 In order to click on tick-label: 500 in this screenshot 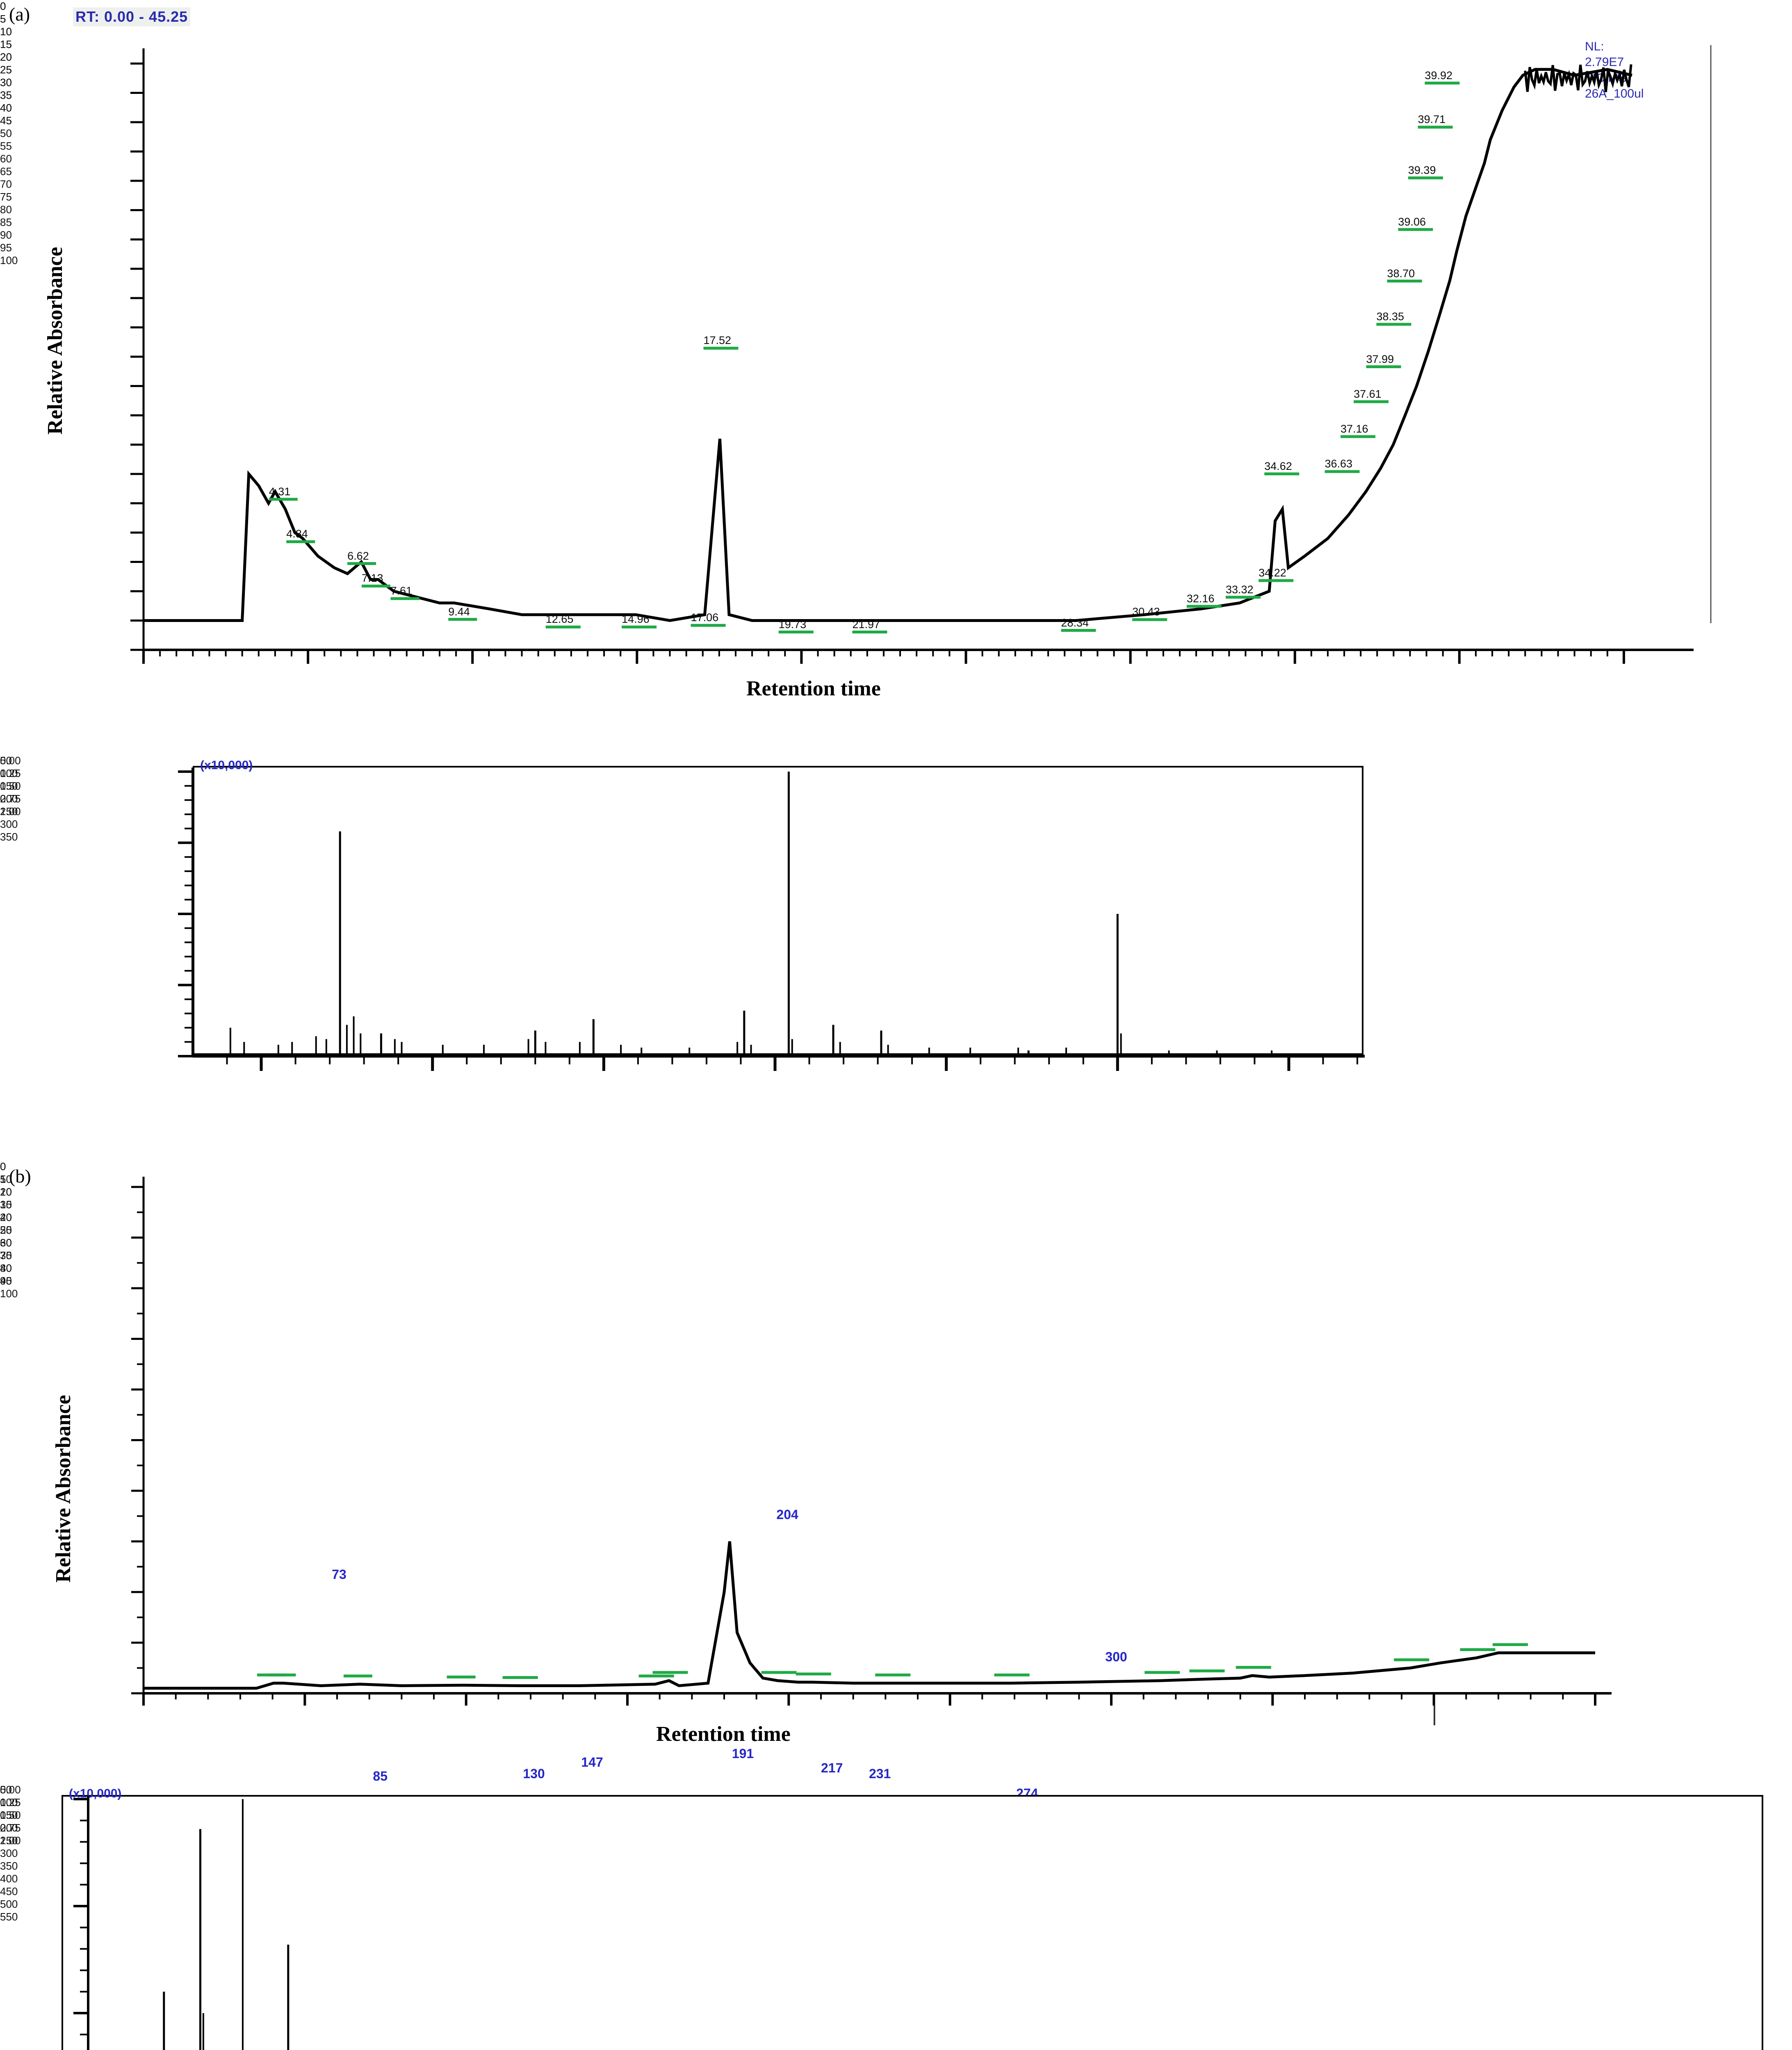, I will do `click(9, 1904)`.